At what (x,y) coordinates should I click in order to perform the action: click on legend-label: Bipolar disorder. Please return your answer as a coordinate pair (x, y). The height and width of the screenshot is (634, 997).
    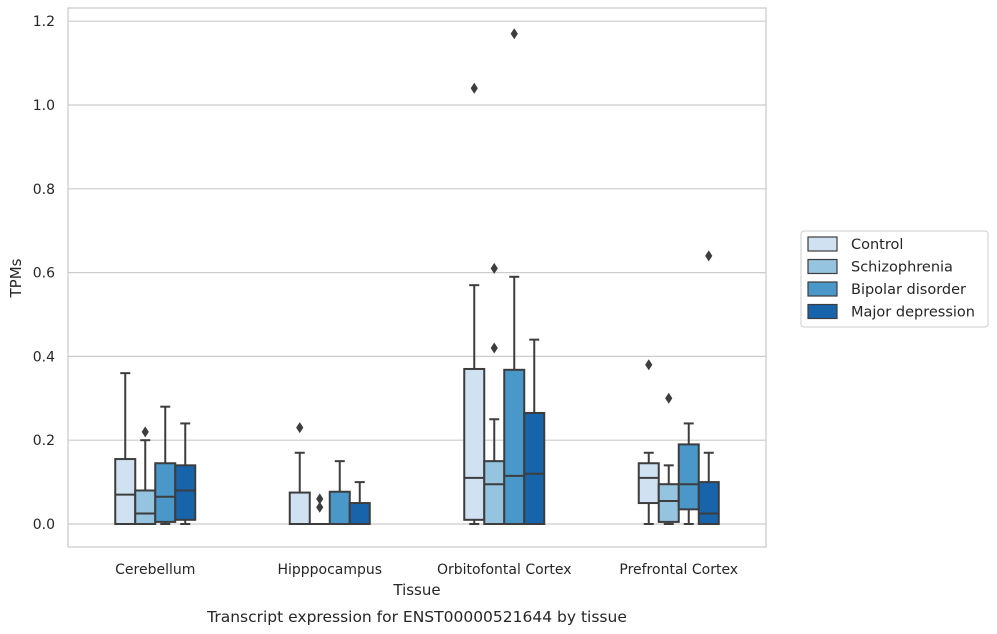
    Looking at the image, I should click on (908, 290).